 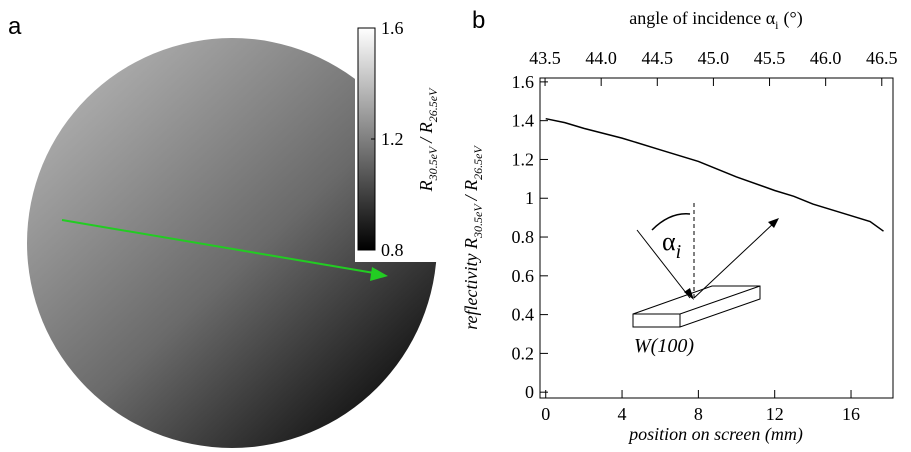 I want to click on colorbar-tick-label: 1.2, so click(x=392, y=139).